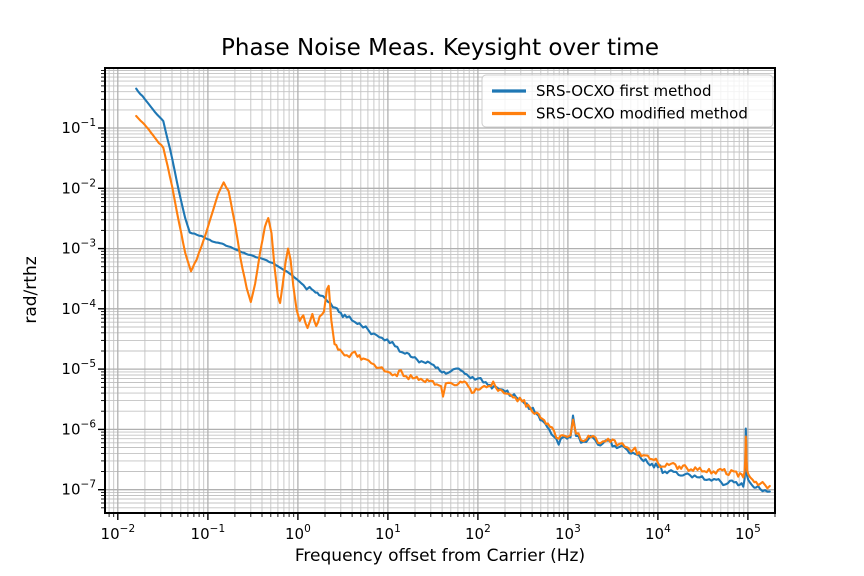 This screenshot has width=864, height=576. Describe the element at coordinates (78, 187) in the screenshot. I see `y-tick-label: 10⁻²` at that location.